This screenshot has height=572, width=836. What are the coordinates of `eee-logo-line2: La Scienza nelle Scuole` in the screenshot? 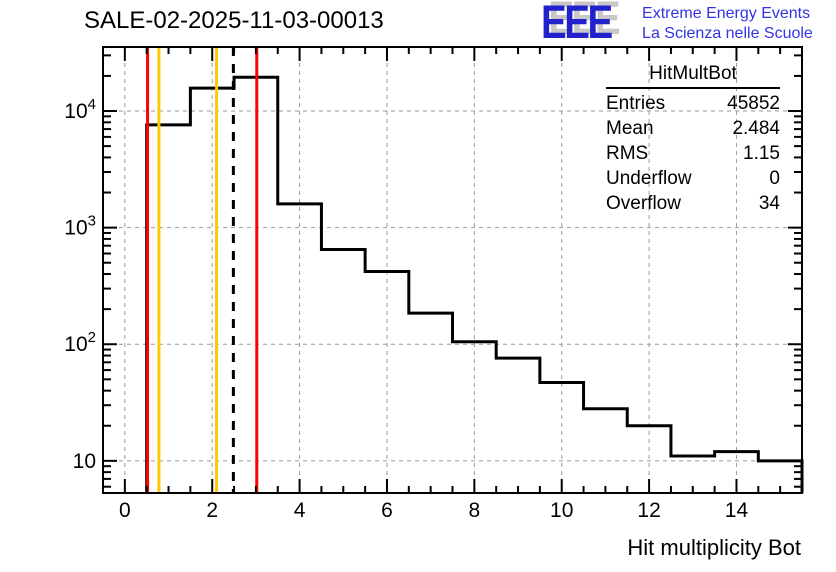 It's located at (727, 33).